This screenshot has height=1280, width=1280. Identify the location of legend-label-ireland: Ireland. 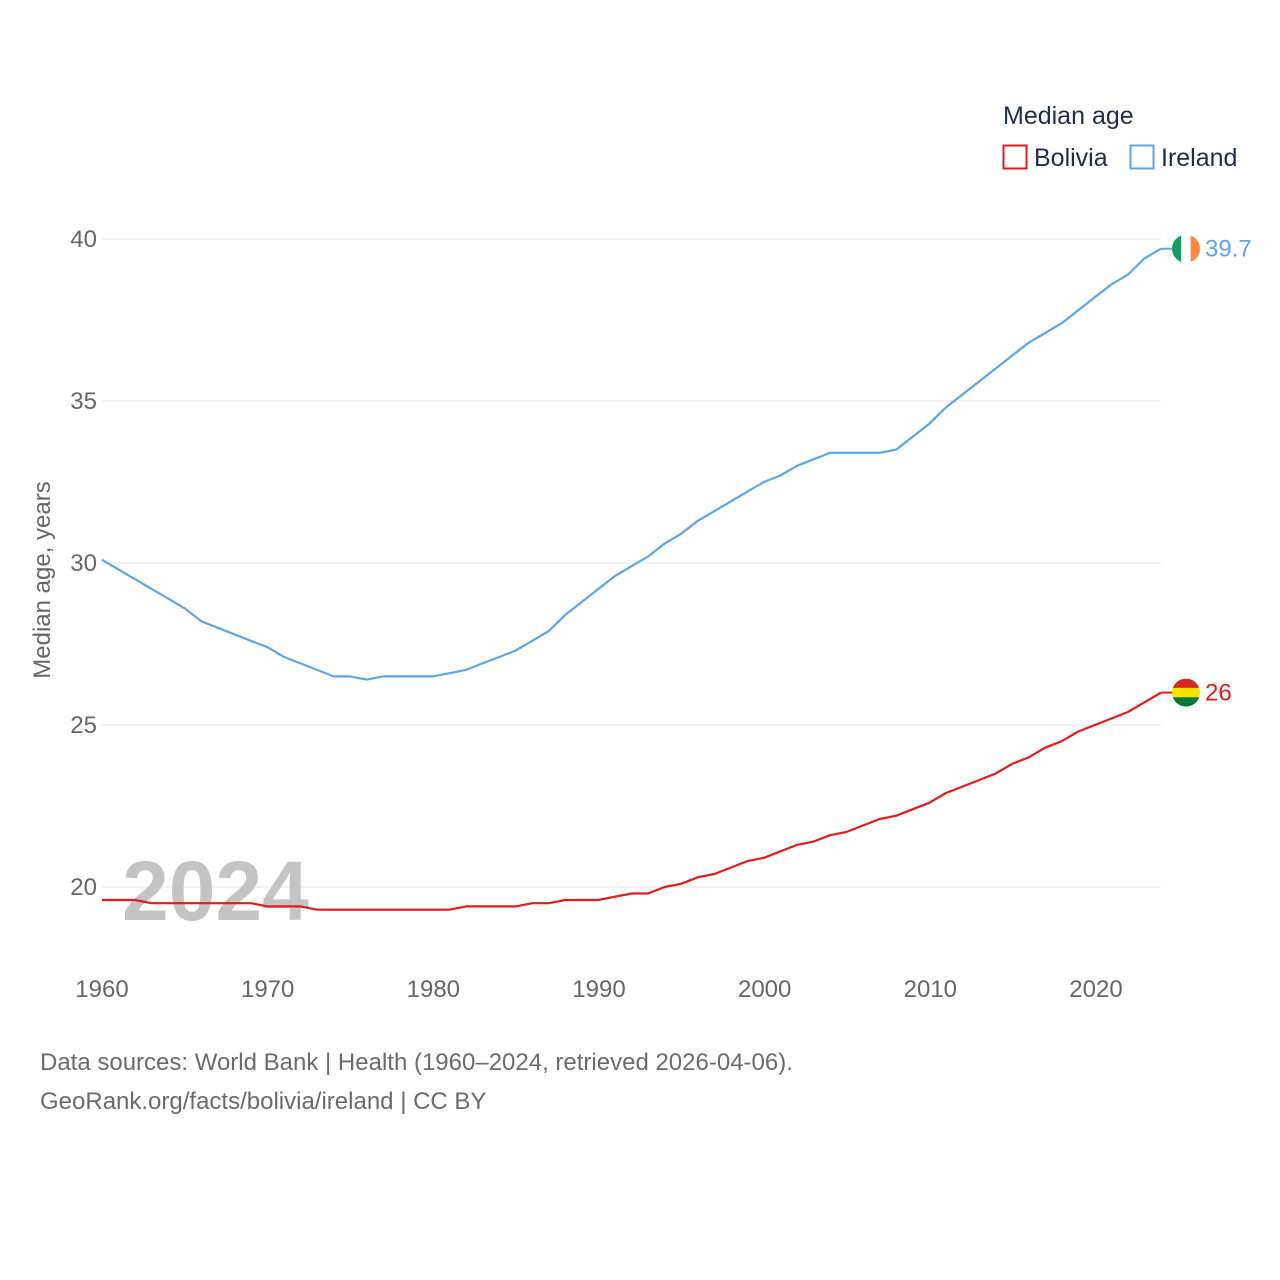
(1199, 158).